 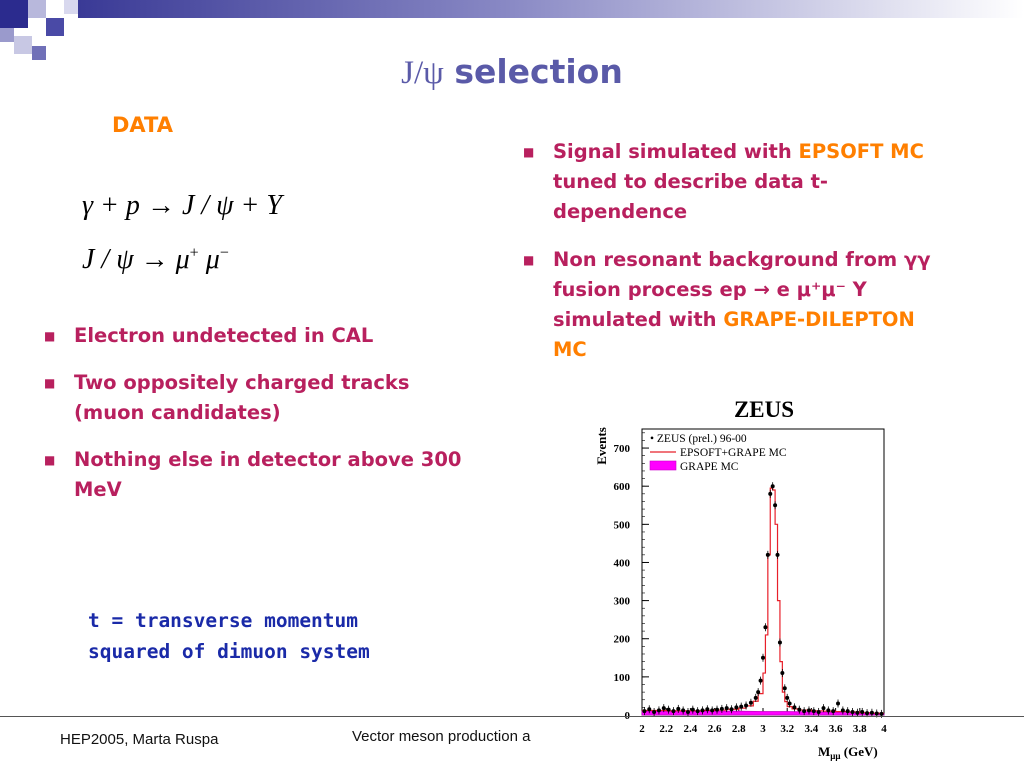 I want to click on footer-author: HEP2005, Marta Ruspa, so click(x=139, y=739).